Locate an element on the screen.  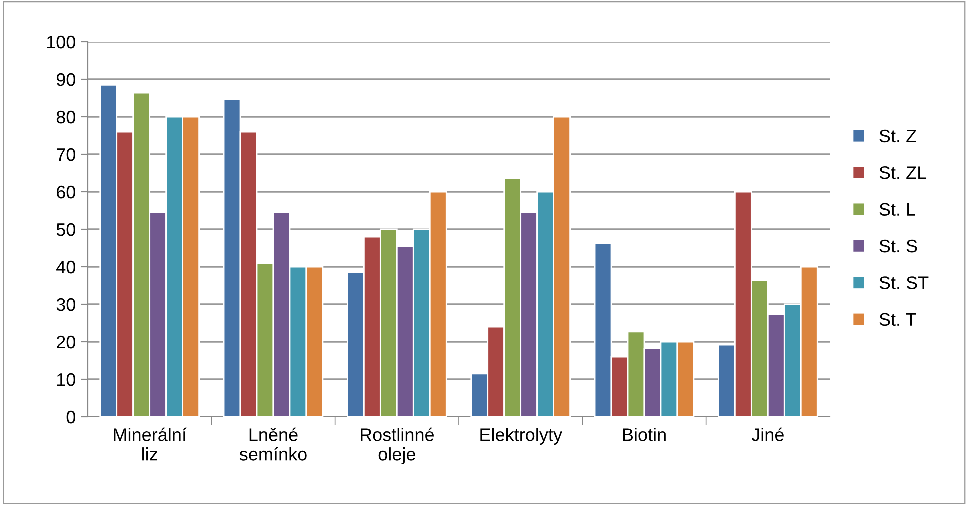
y-tick-label: 80 is located at coordinates (66, 117).